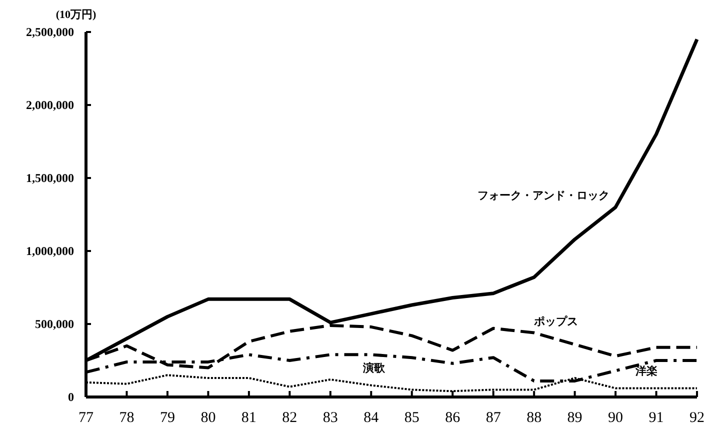 This screenshot has height=430, width=708. I want to click on x-tick-label: 77, so click(86, 418).